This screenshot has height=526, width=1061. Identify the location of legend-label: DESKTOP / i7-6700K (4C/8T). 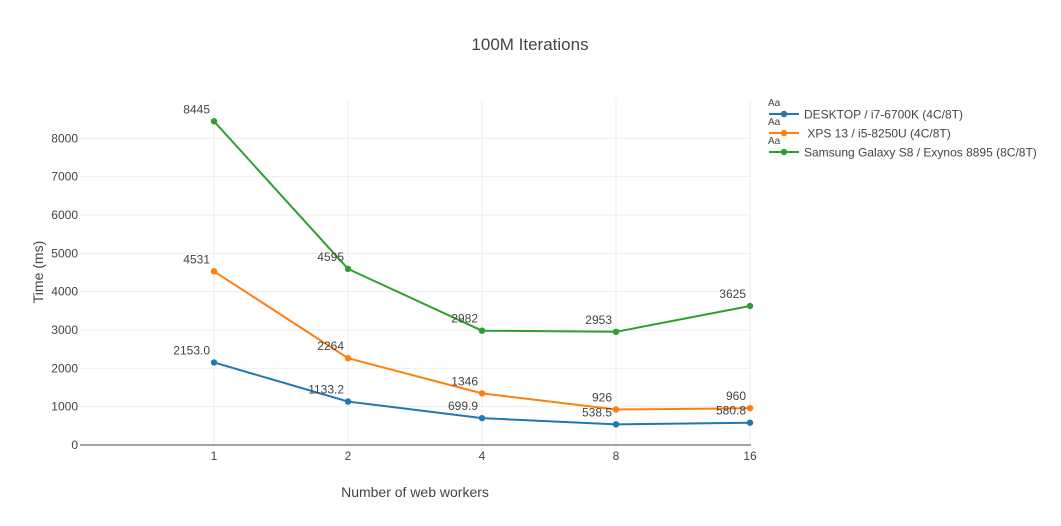
(883, 115).